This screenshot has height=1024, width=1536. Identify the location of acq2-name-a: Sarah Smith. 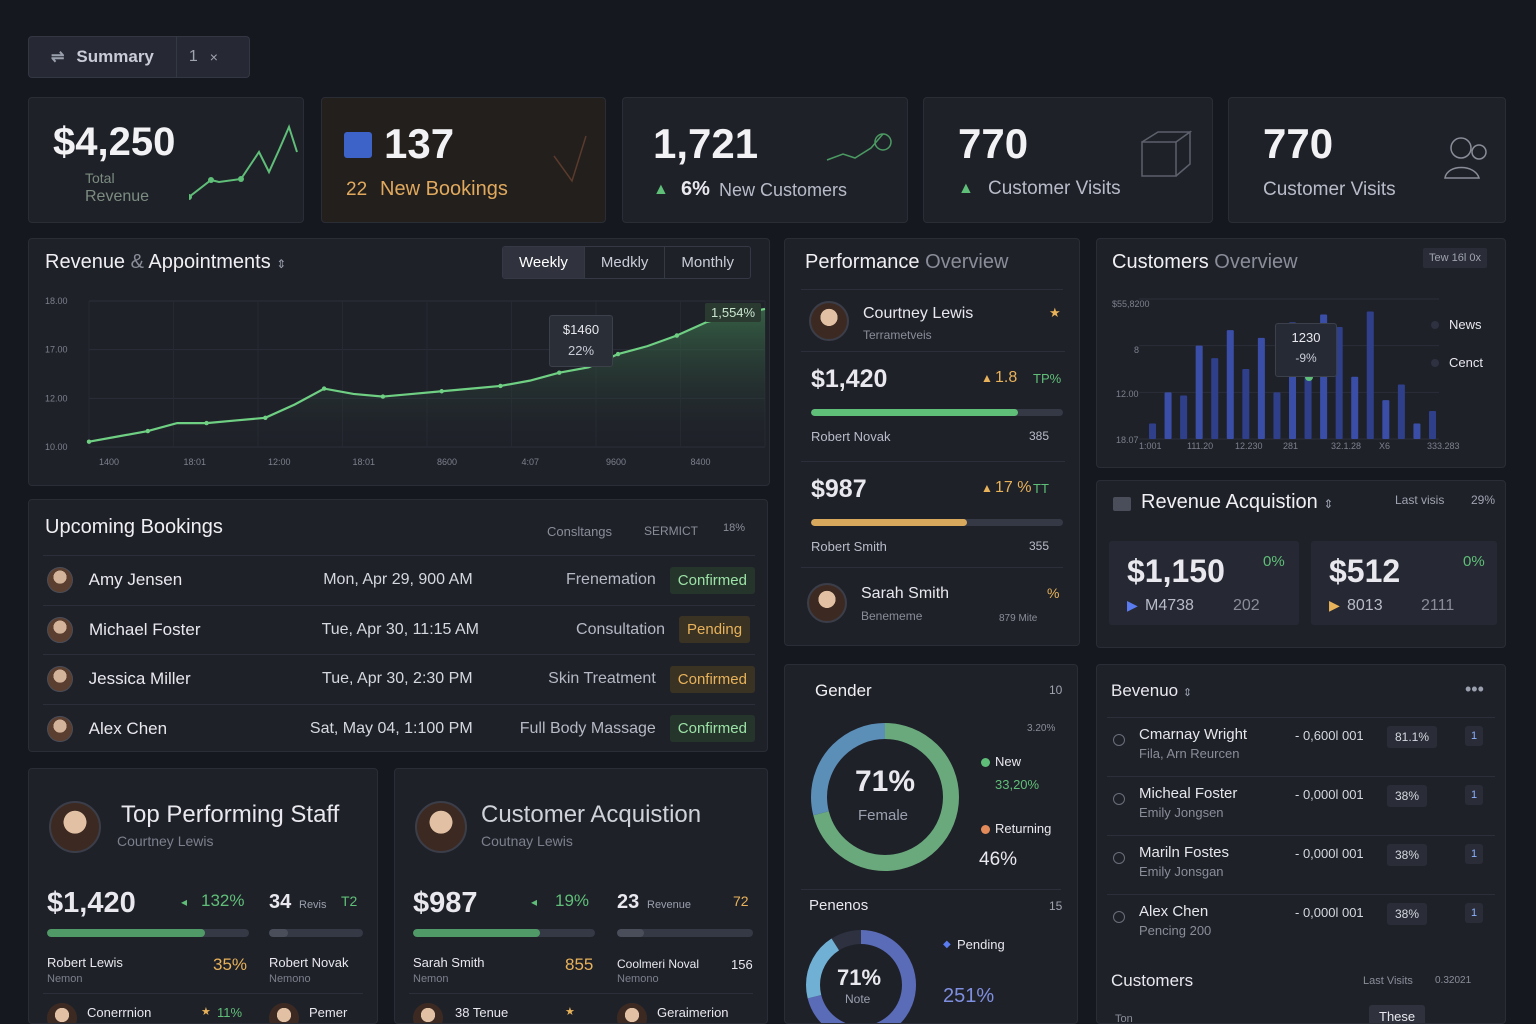
(449, 962).